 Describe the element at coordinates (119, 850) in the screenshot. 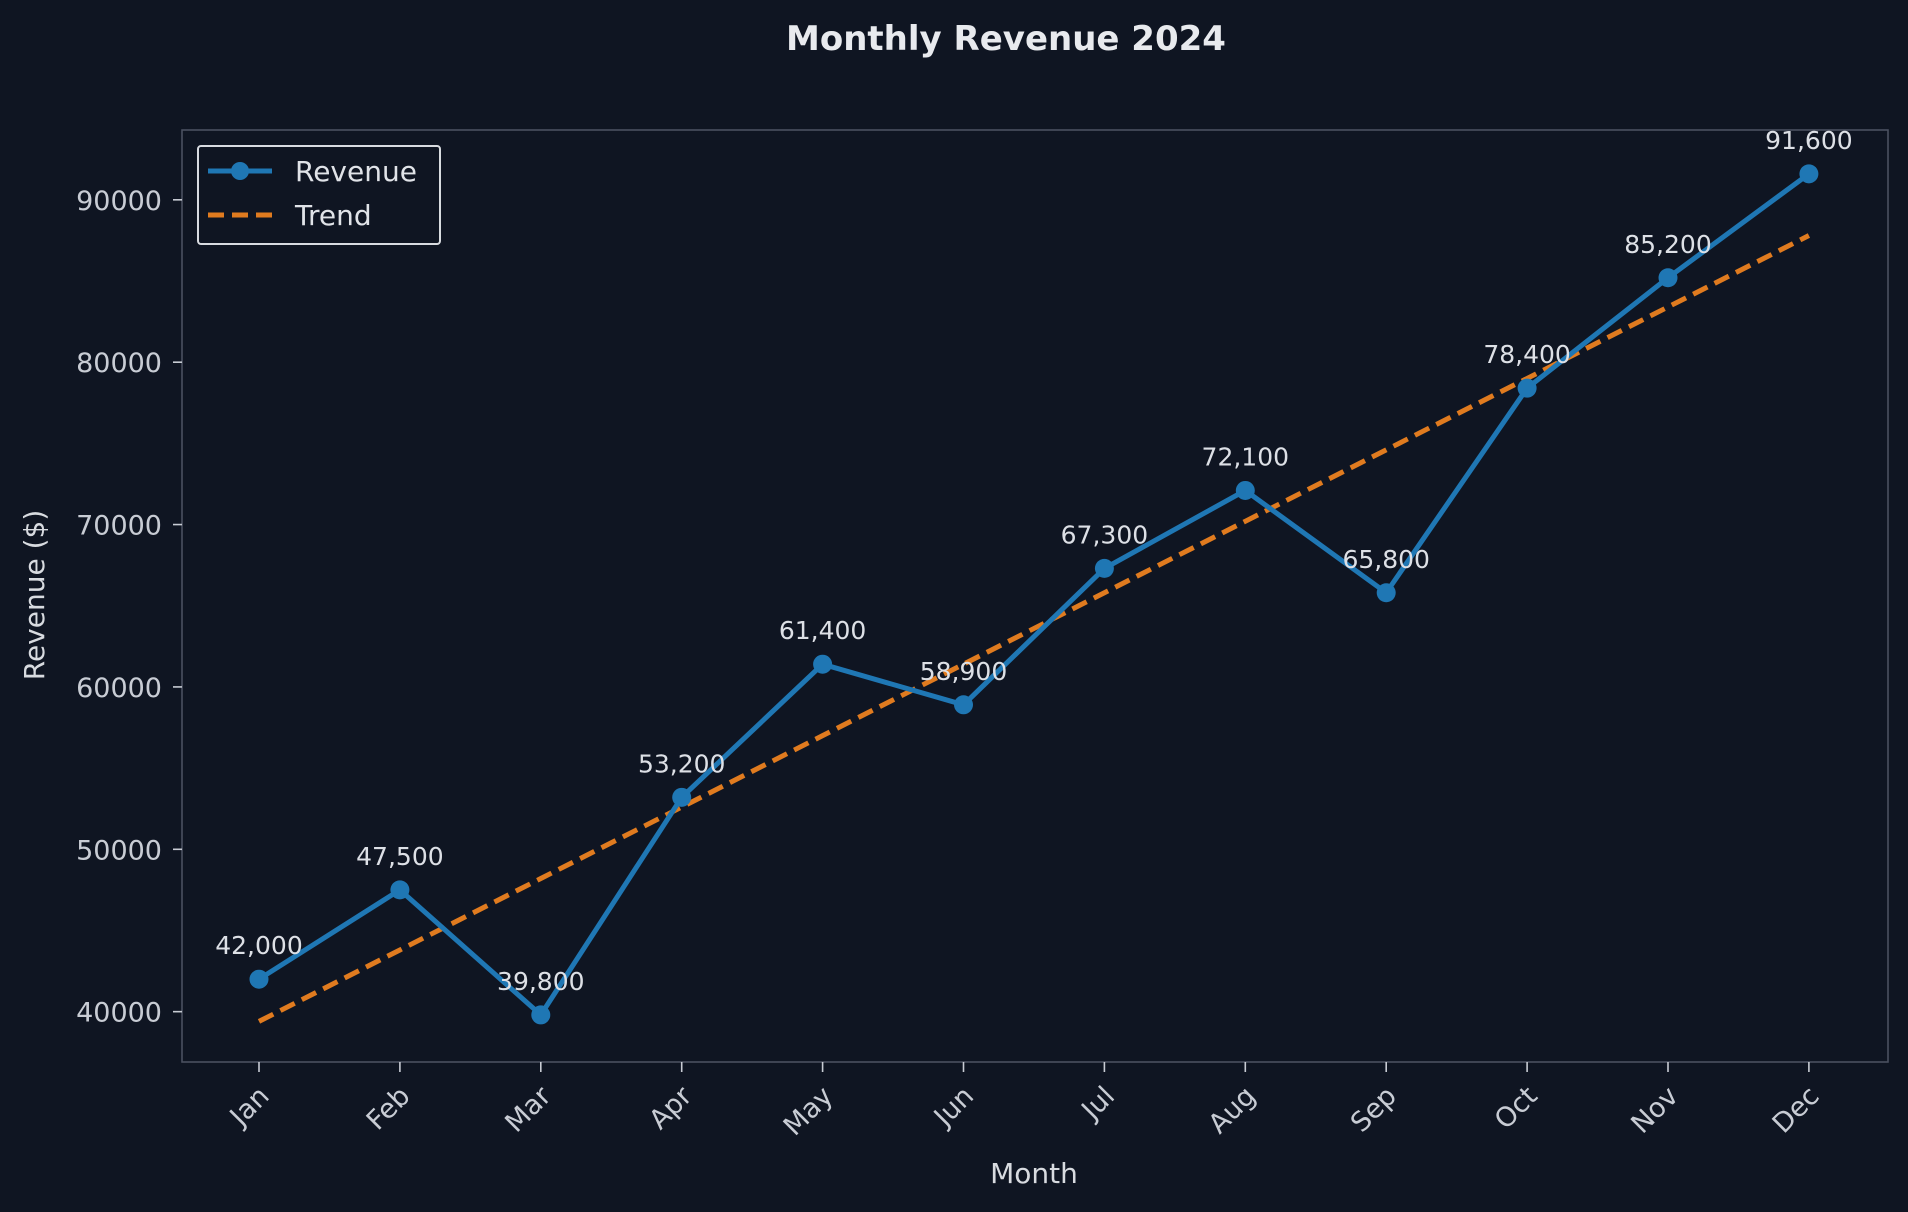

I see `y-tick-label-50000: 50000` at that location.